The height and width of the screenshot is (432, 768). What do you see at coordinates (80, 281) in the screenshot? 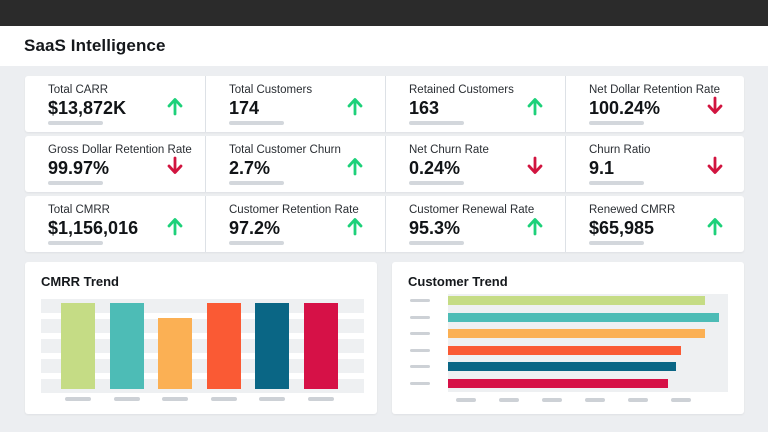
I see `cmrr-trend-title: CMRR Trend` at bounding box center [80, 281].